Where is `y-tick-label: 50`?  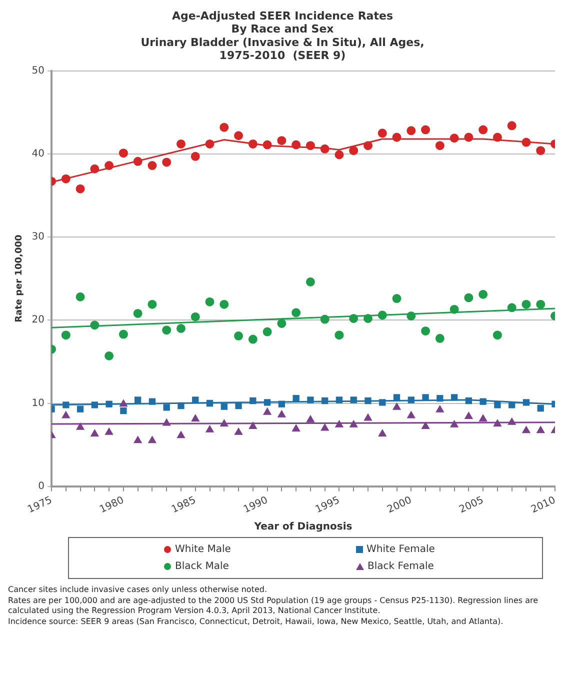 y-tick-label: 50 is located at coordinates (38, 70).